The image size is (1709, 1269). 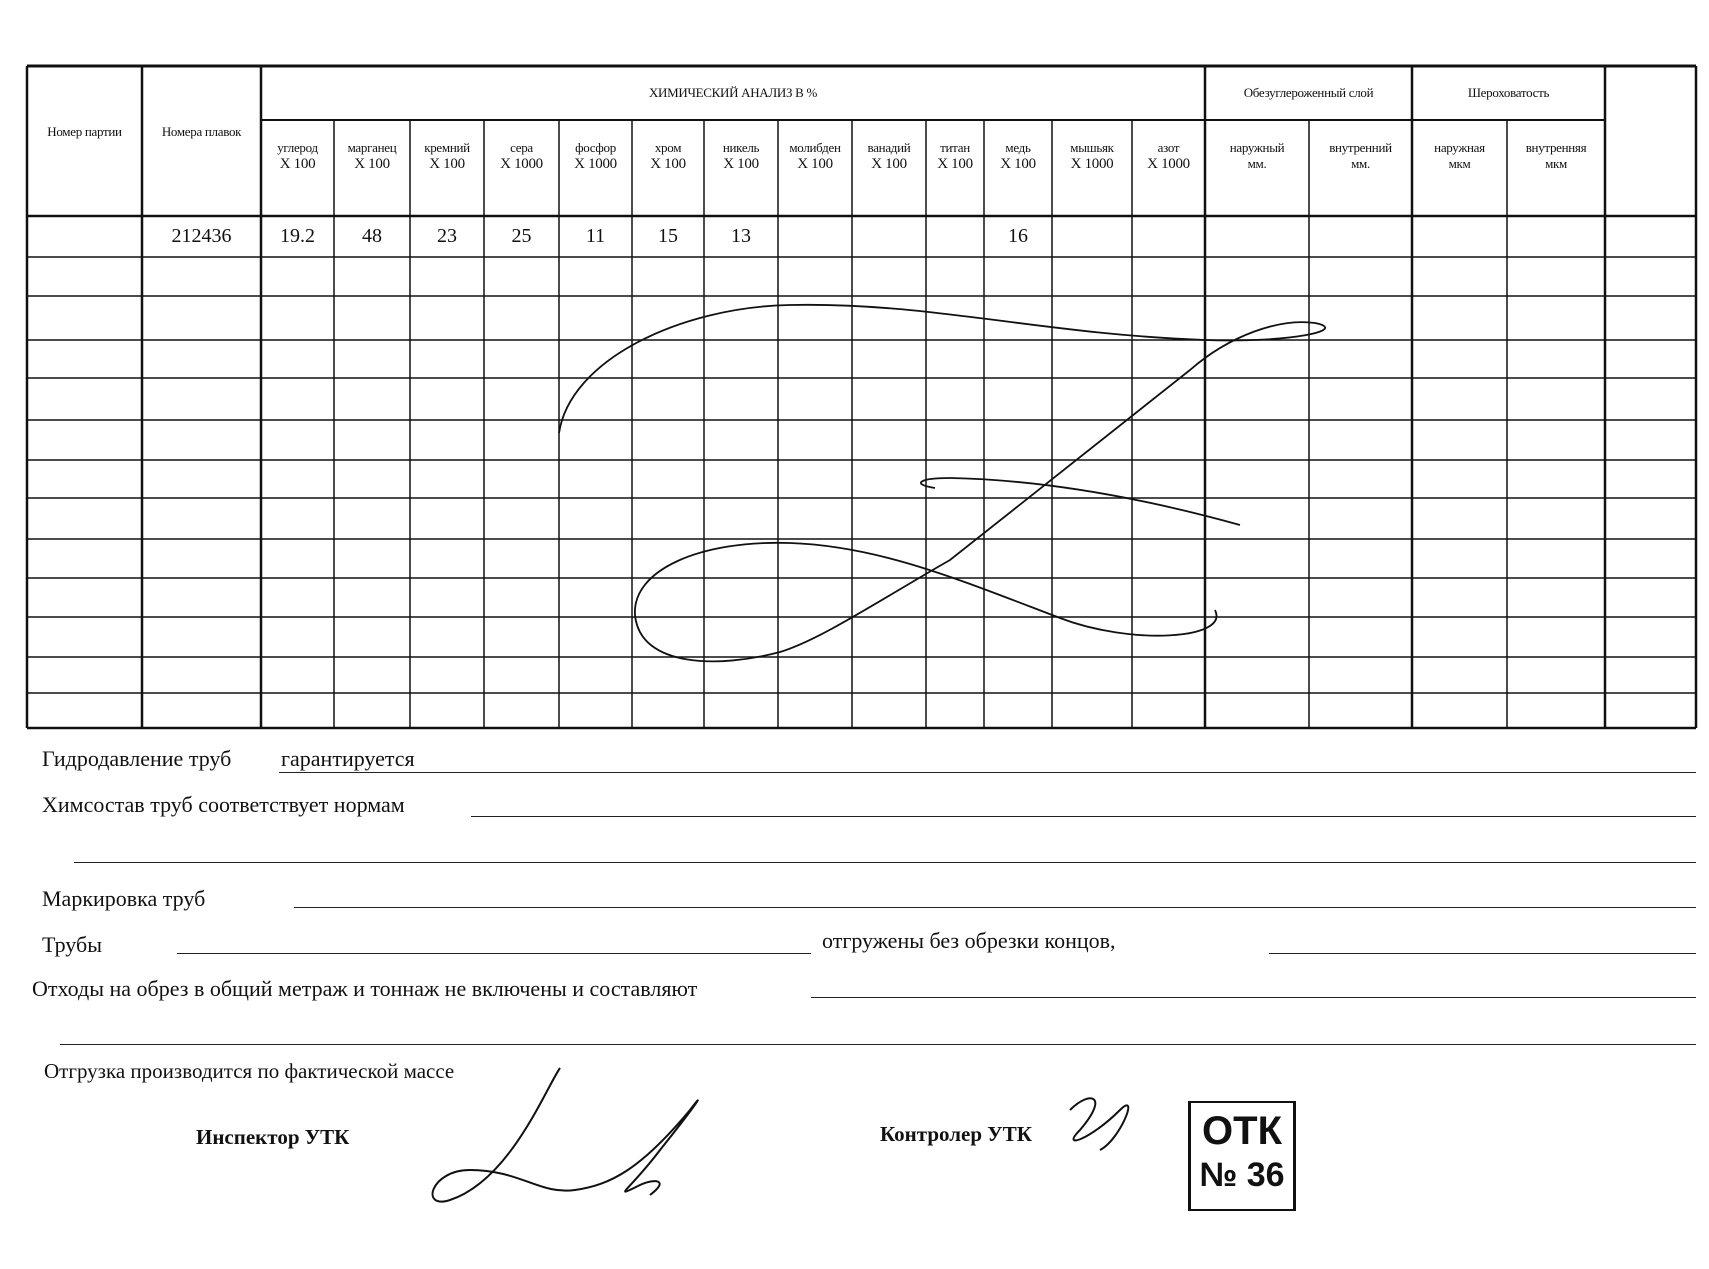 What do you see at coordinates (955, 164) in the screenshot?
I see `header-chem-9-text: X 100` at bounding box center [955, 164].